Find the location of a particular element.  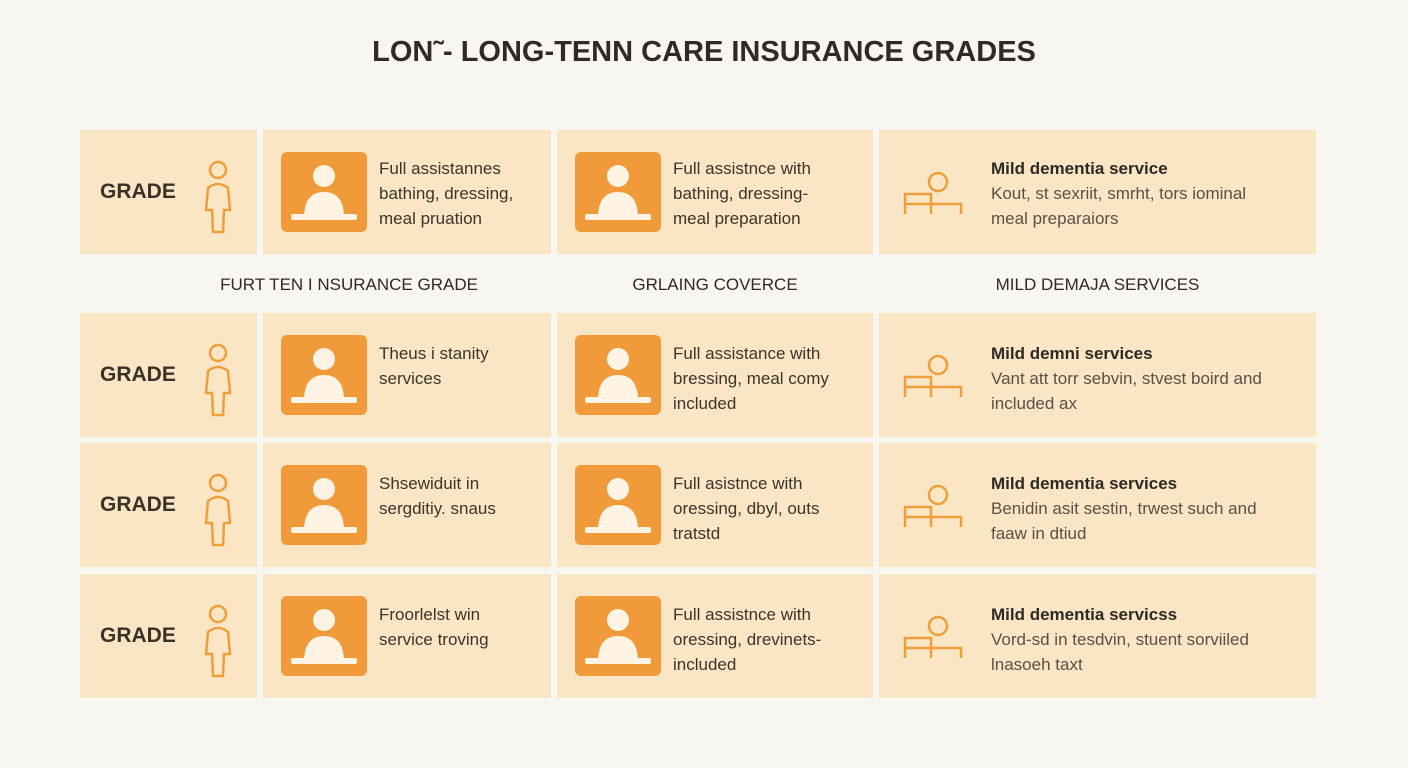

service-cell: Theus i stanity services is located at coordinates (407, 375).